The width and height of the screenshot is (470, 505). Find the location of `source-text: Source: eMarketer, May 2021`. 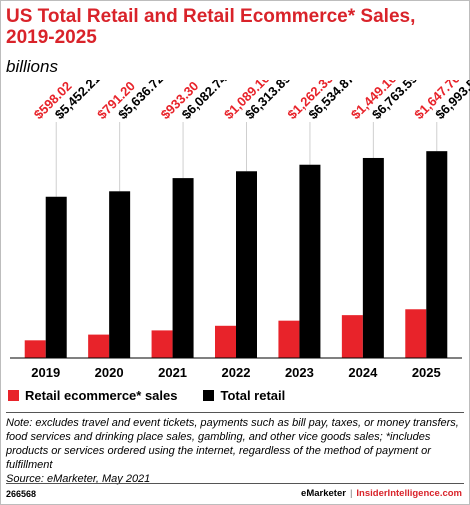

source-text: Source: eMarketer, May 2021 is located at coordinates (78, 479).